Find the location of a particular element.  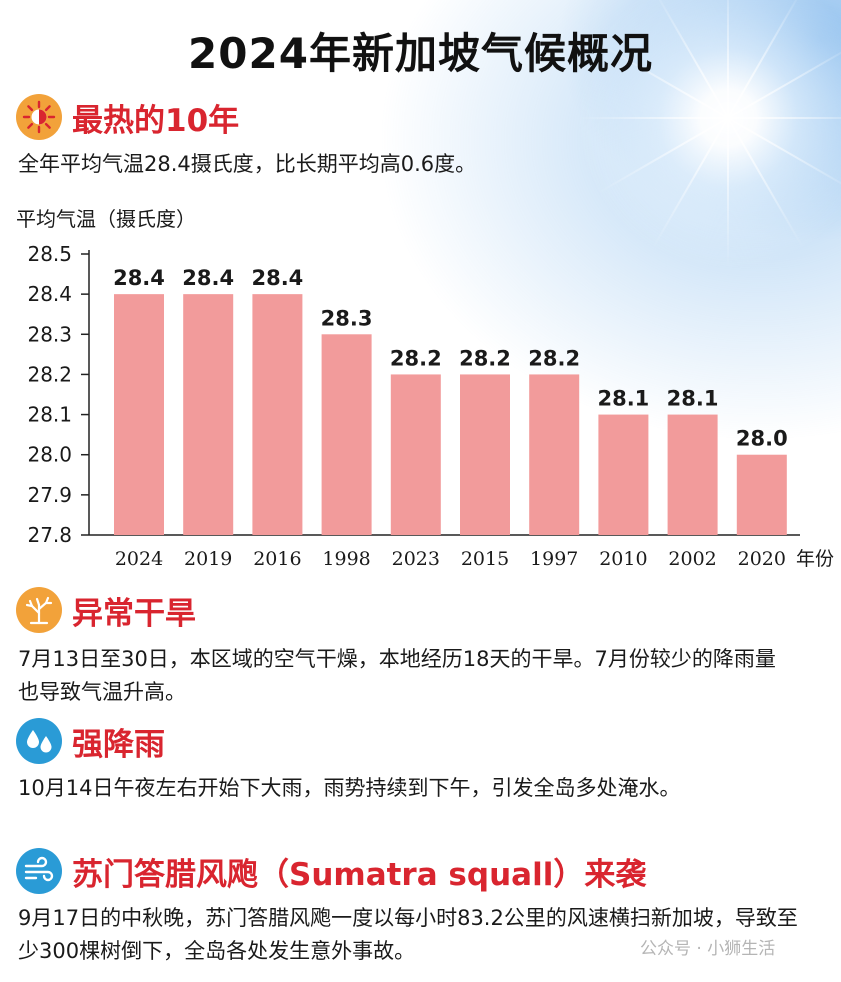

page-title: 2024年新加坡气候概况 is located at coordinates (420, 53).